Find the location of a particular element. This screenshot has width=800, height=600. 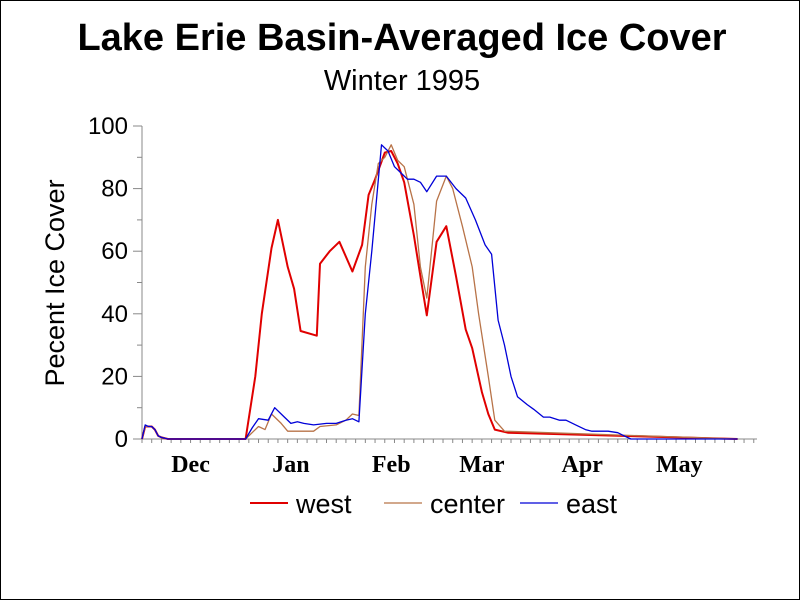

x-tick-label: Feb is located at coordinates (391, 465).